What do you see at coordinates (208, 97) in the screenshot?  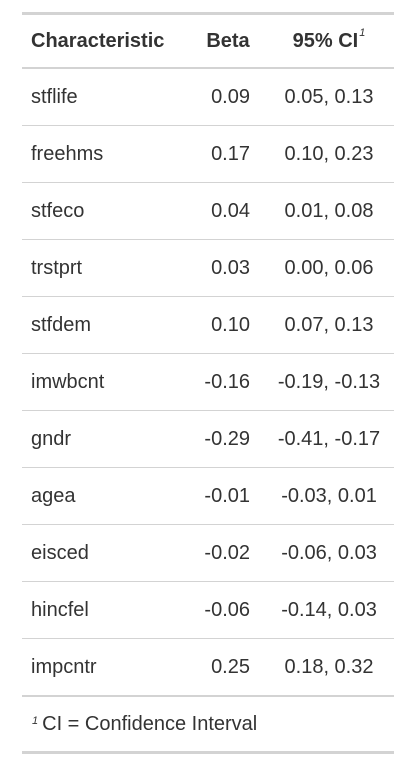 I see `table-row: stflife 0.09 0.05, 0.13` at bounding box center [208, 97].